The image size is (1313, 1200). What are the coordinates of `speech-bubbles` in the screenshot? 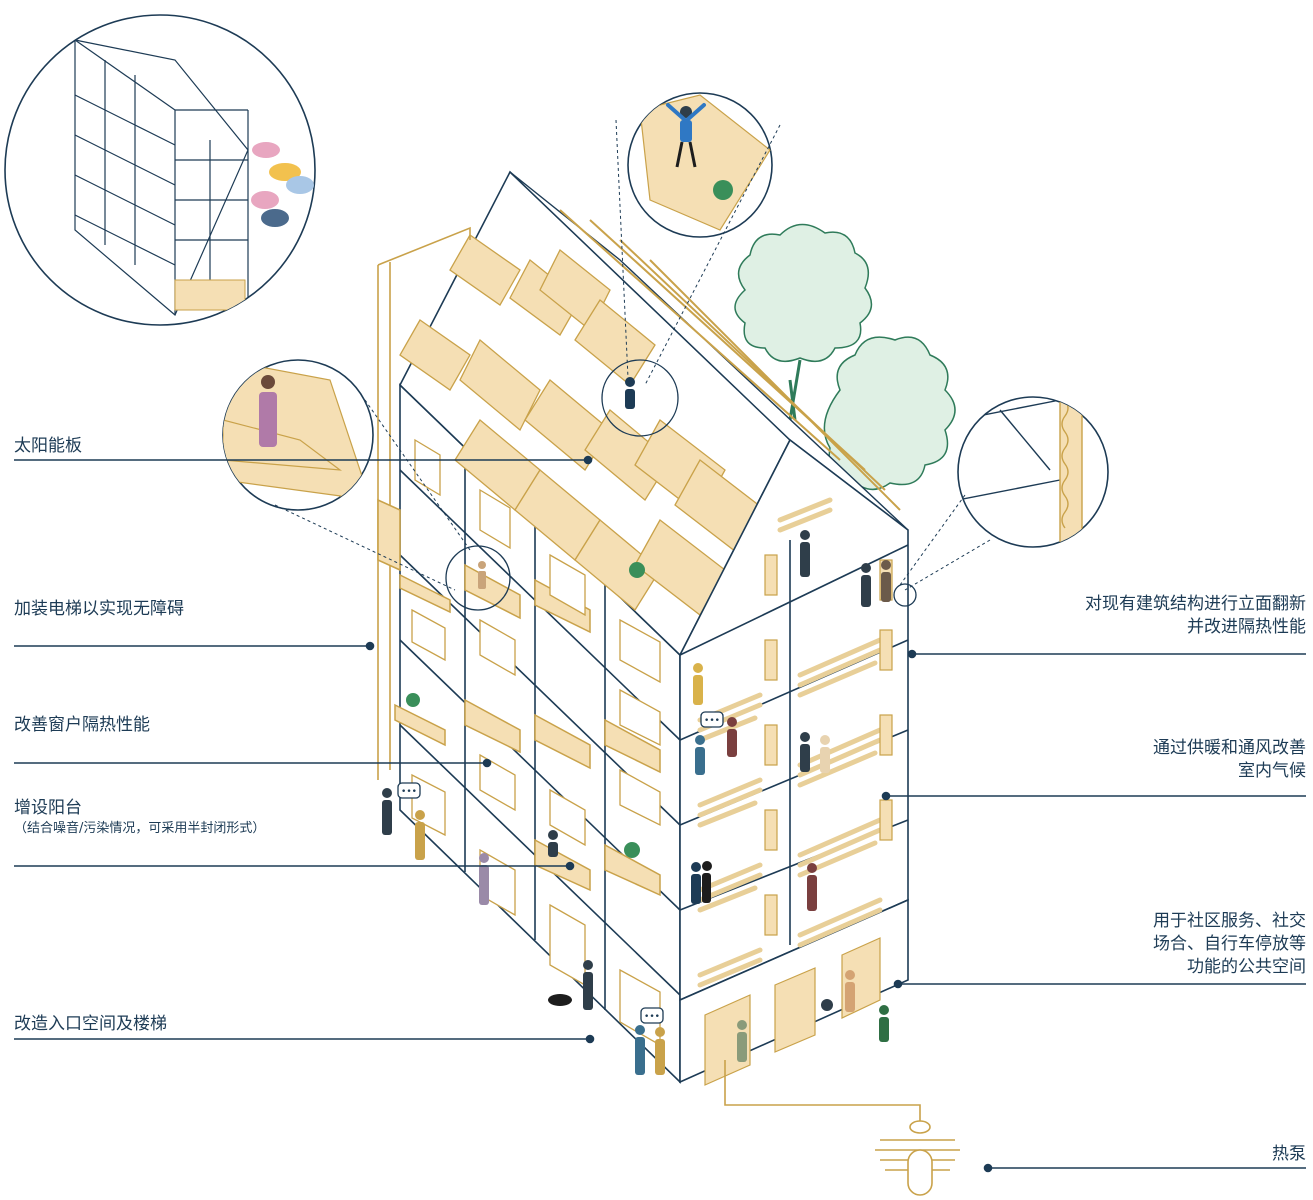 It's located at (560, 867).